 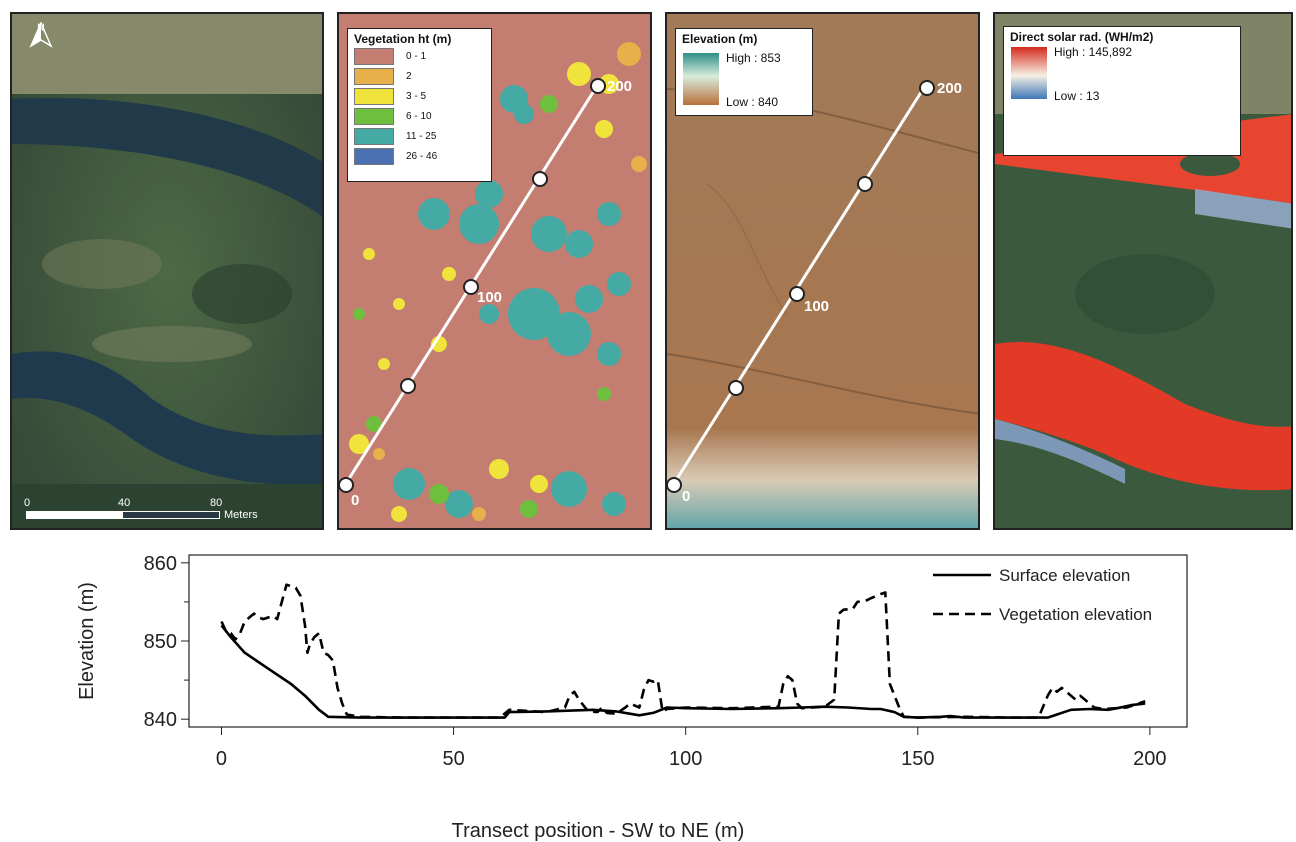 What do you see at coordinates (753, 58) in the screenshot?
I see `elevation-high-label: High : 853` at bounding box center [753, 58].